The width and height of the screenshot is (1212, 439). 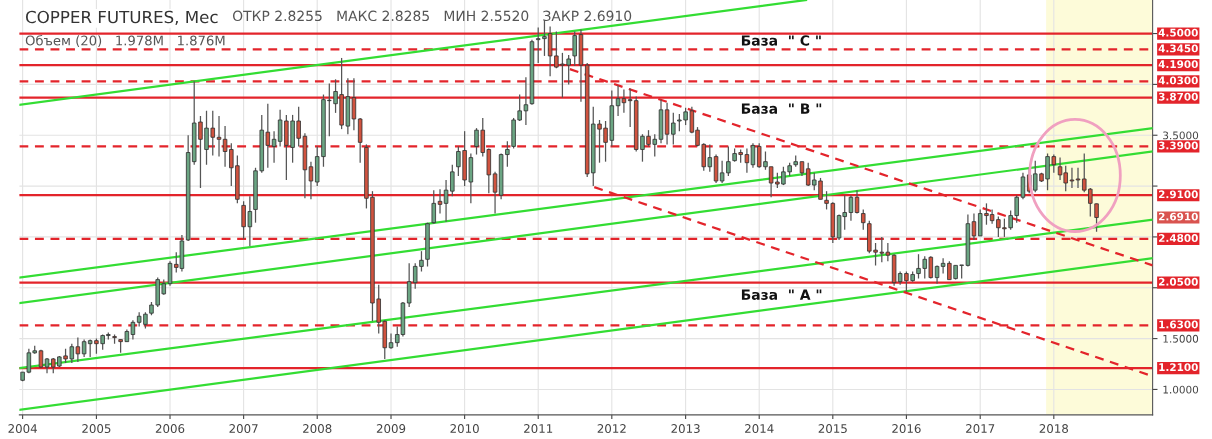 What do you see at coordinates (121, 17) in the screenshot?
I see `text: COPPER FUTURES, Мес` at bounding box center [121, 17].